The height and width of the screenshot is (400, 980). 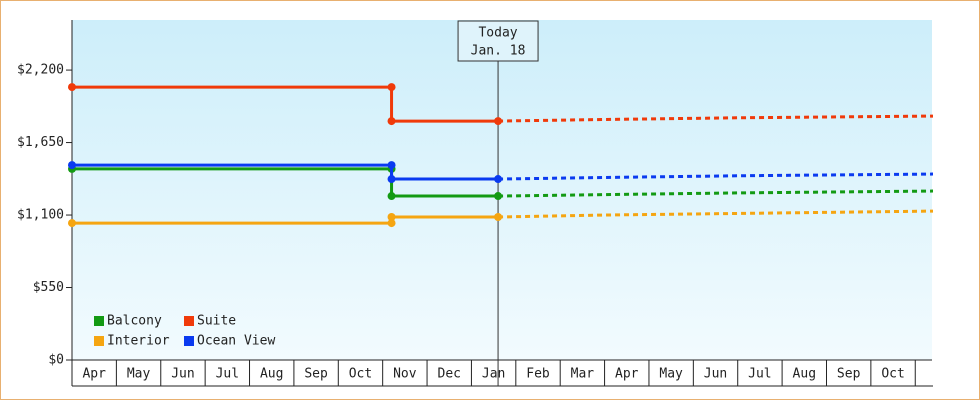 I want to click on x-tick-label: Nov, so click(x=405, y=374).